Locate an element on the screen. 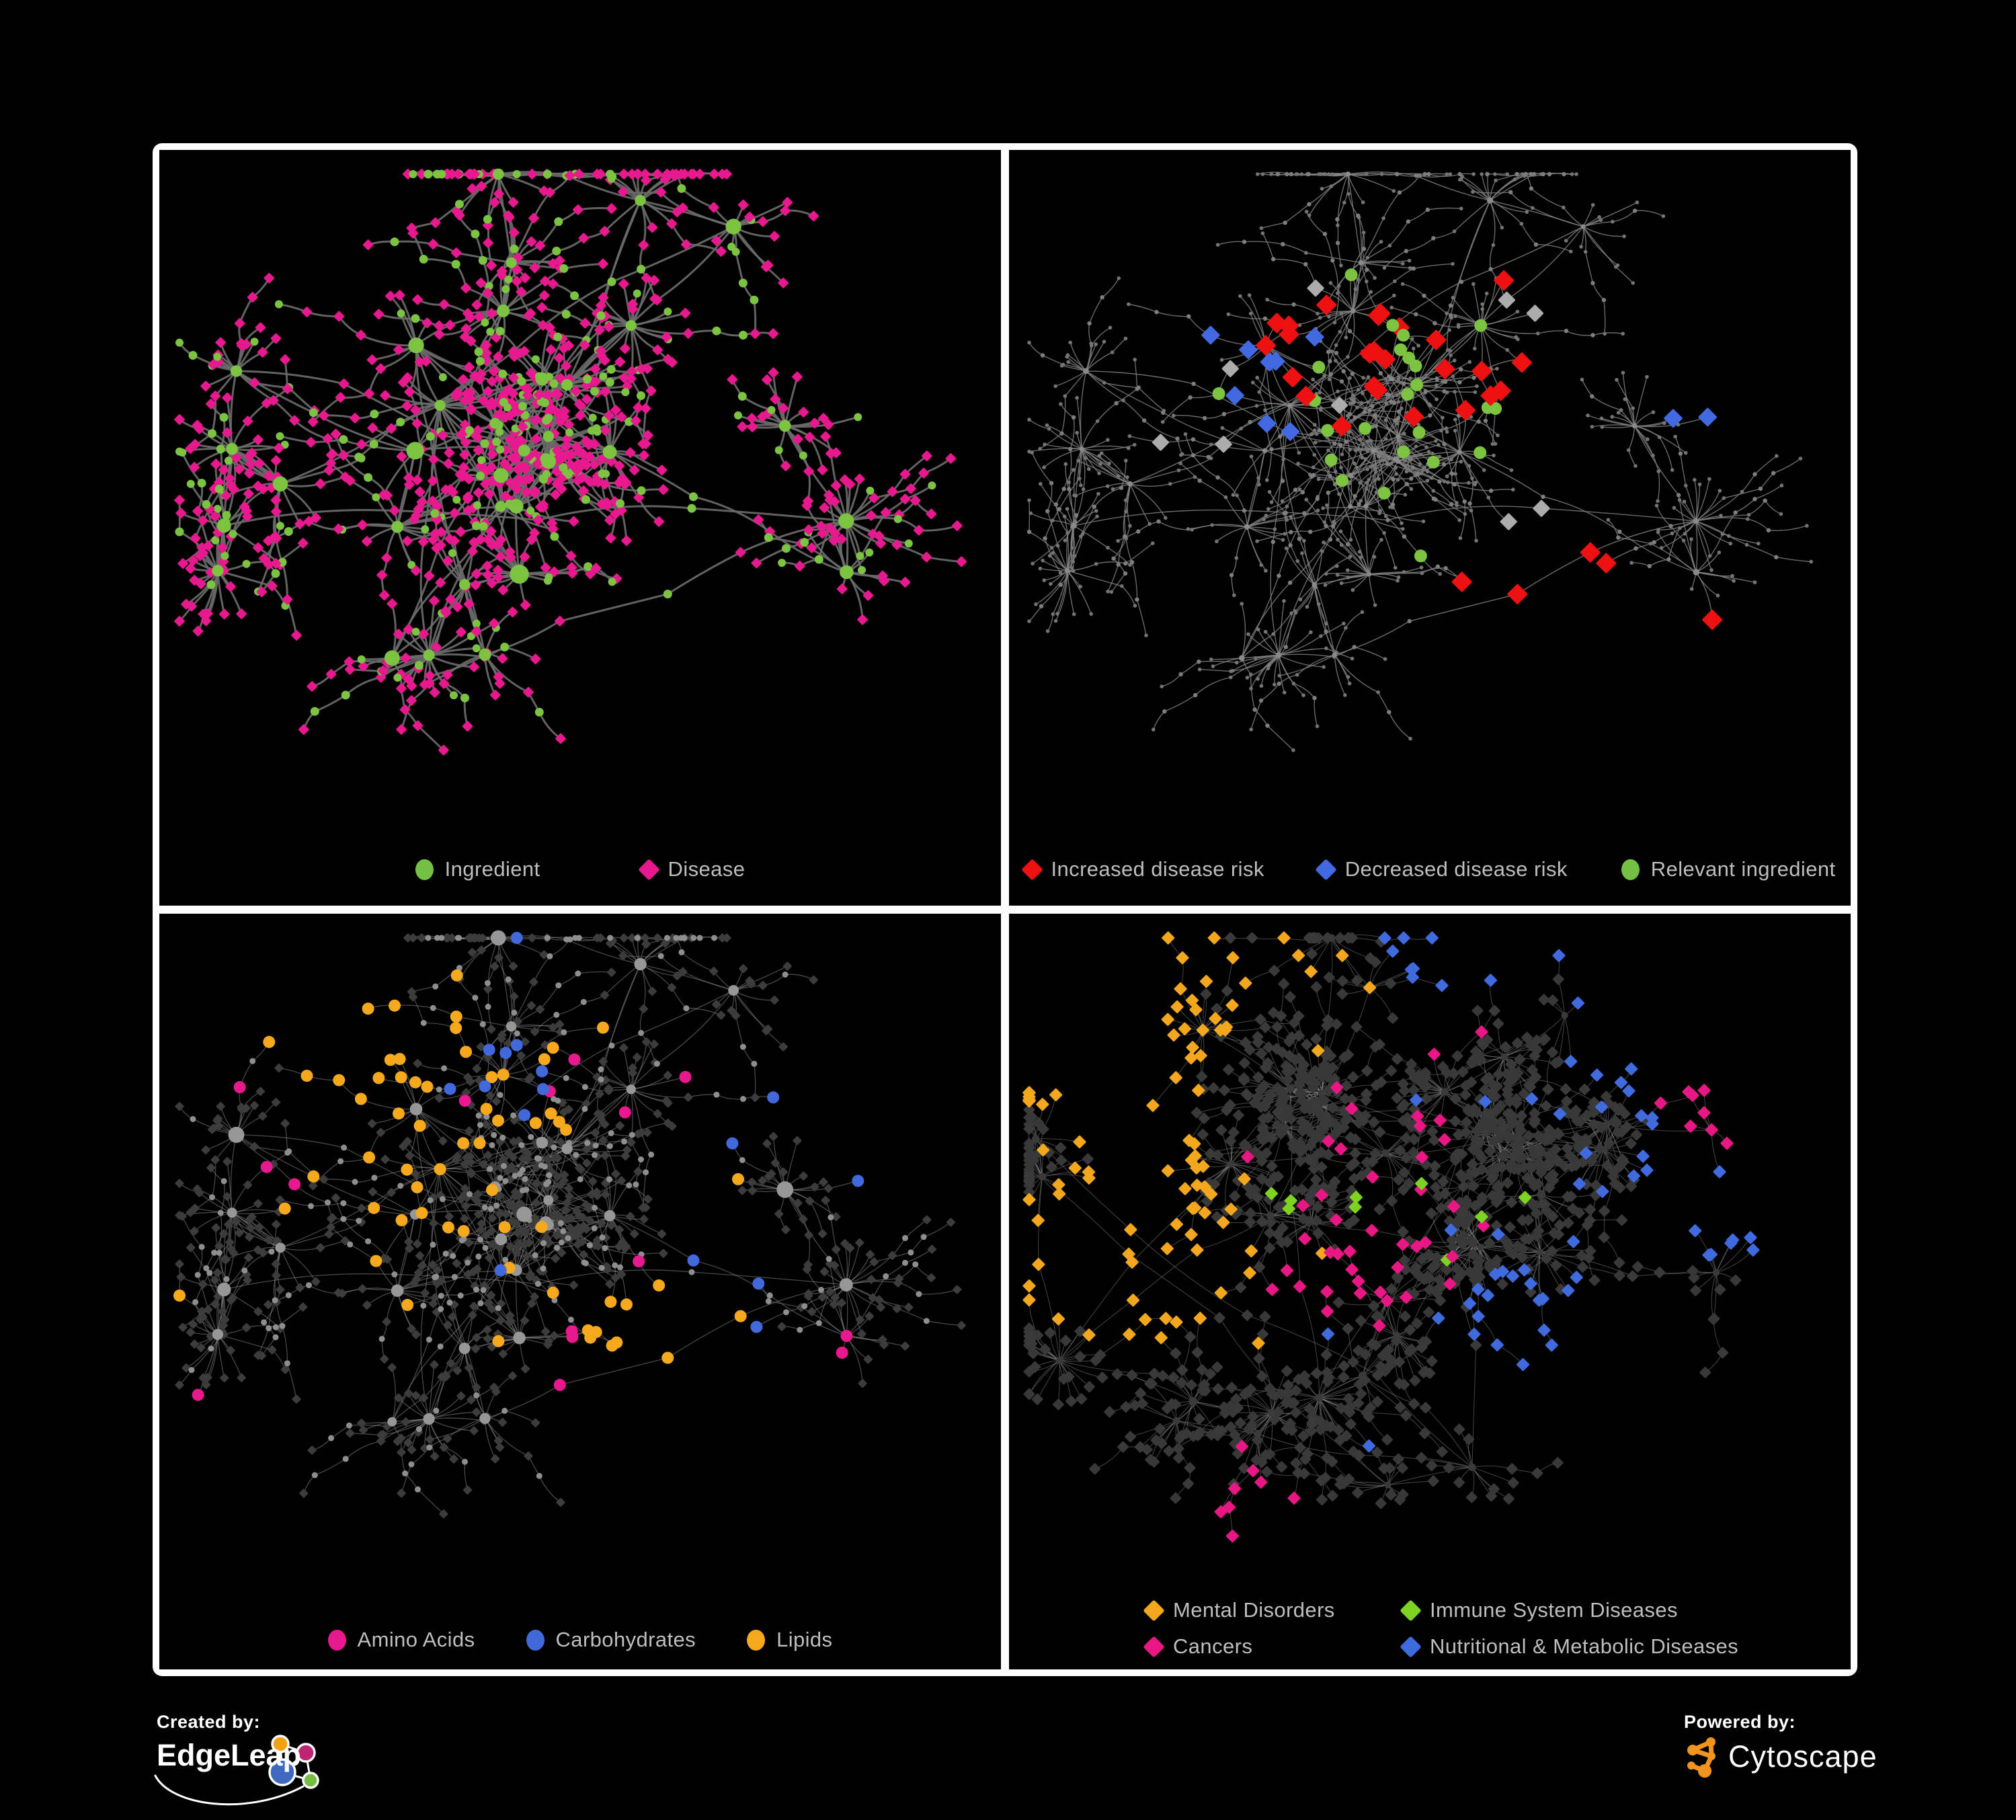 This screenshot has width=2016, height=1820. legend-item-ingredient: Ingredient is located at coordinates (477, 869).